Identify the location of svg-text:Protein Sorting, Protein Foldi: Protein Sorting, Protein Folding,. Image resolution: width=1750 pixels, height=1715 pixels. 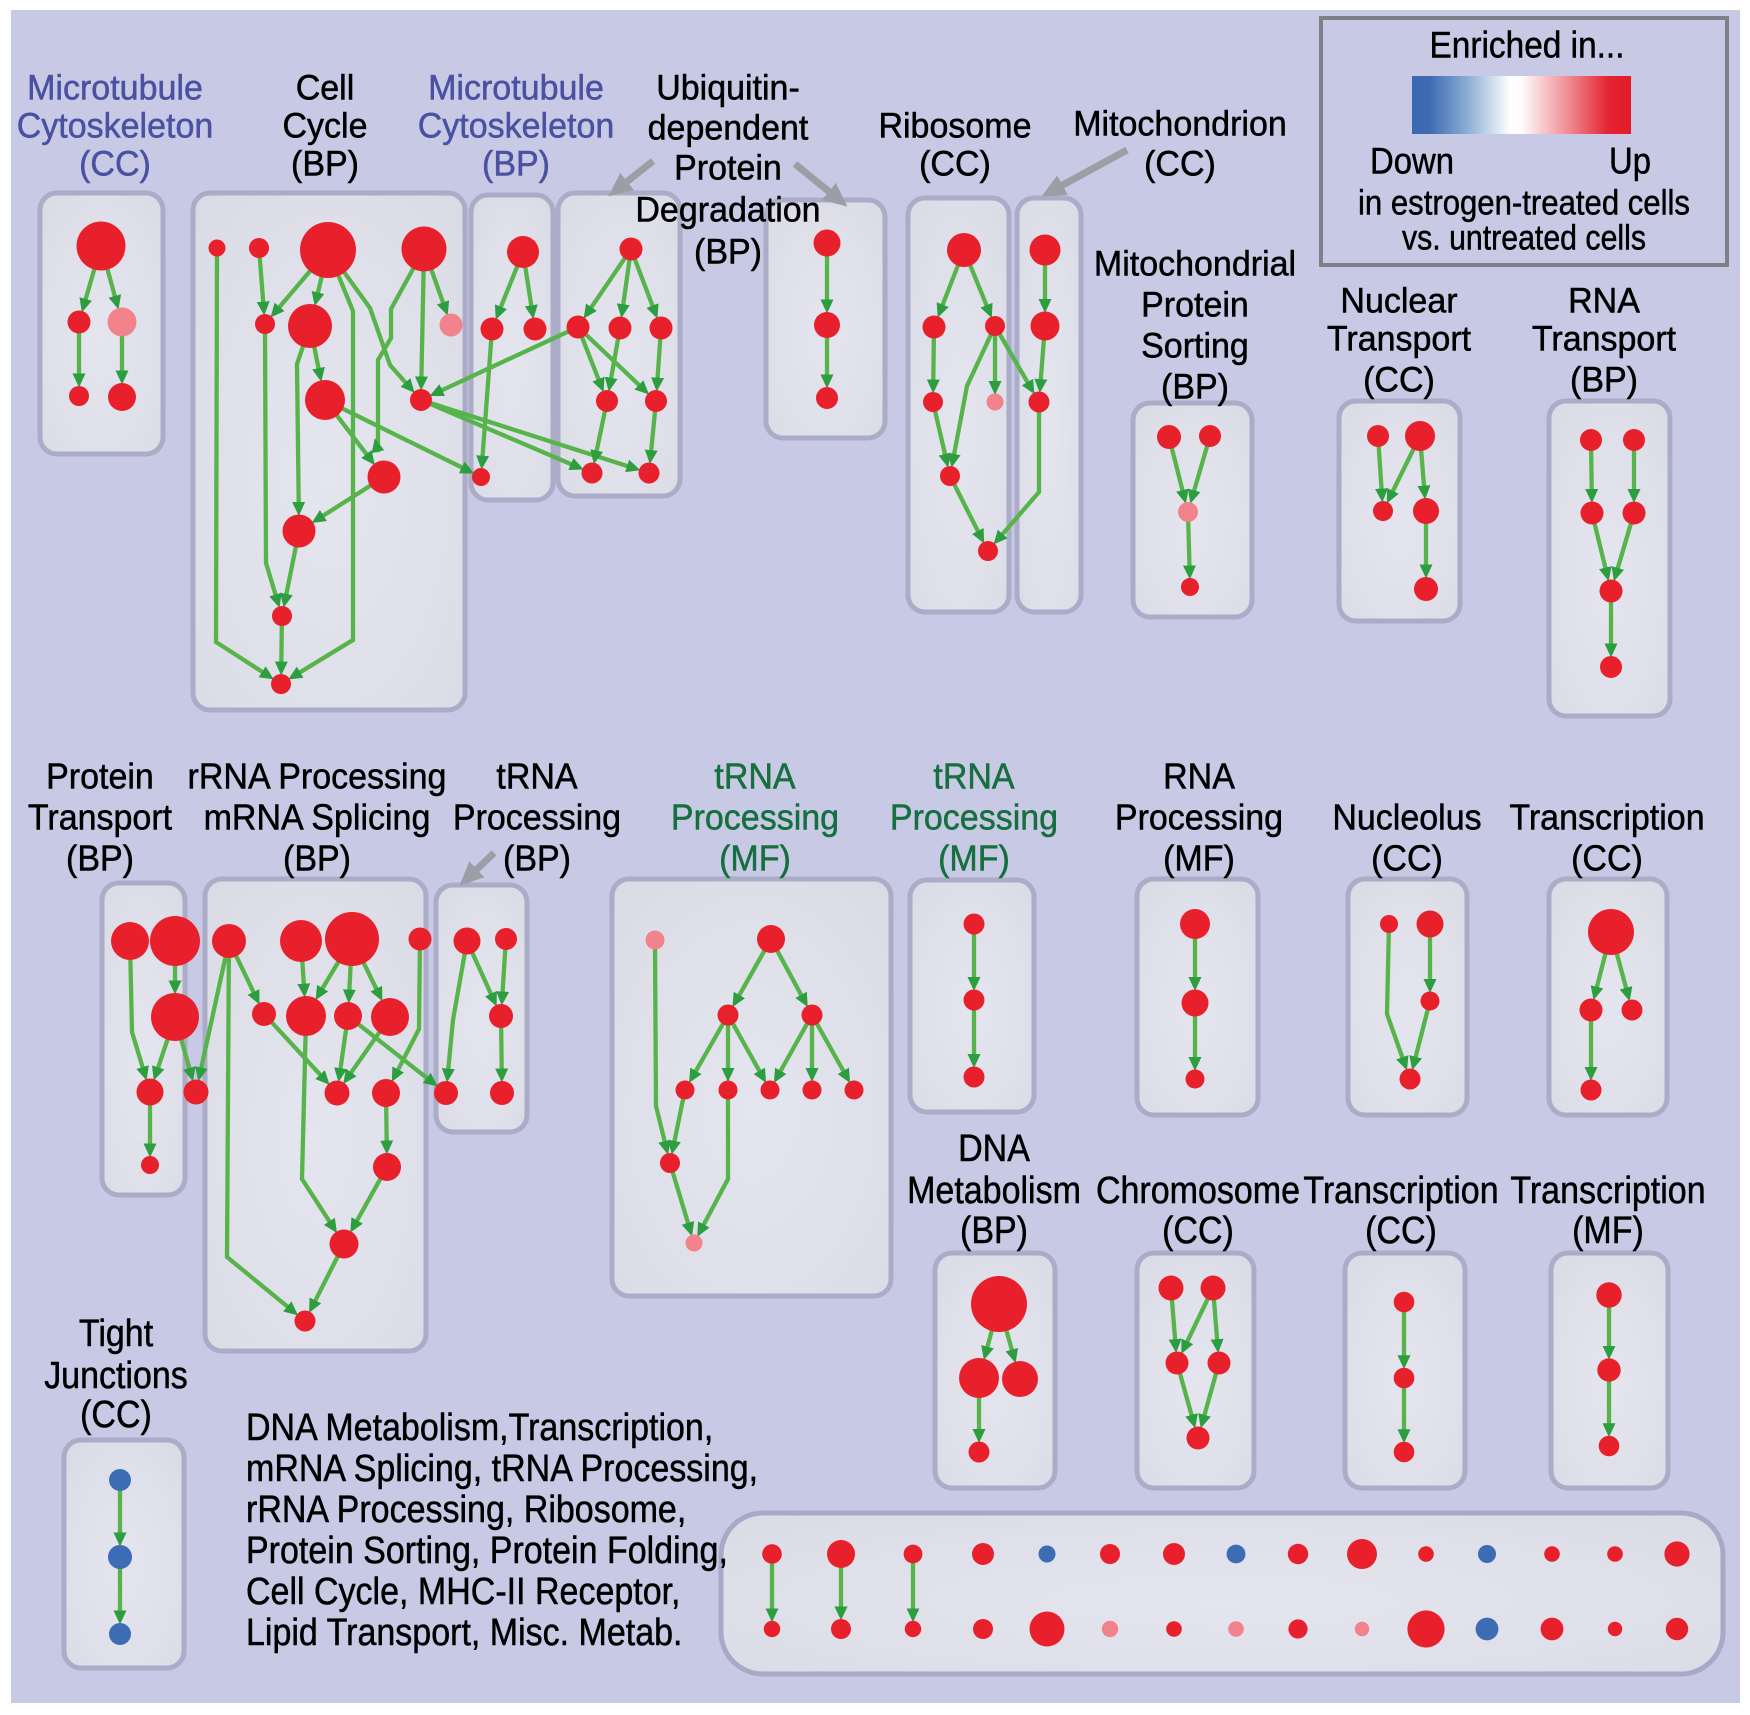
(487, 1551).